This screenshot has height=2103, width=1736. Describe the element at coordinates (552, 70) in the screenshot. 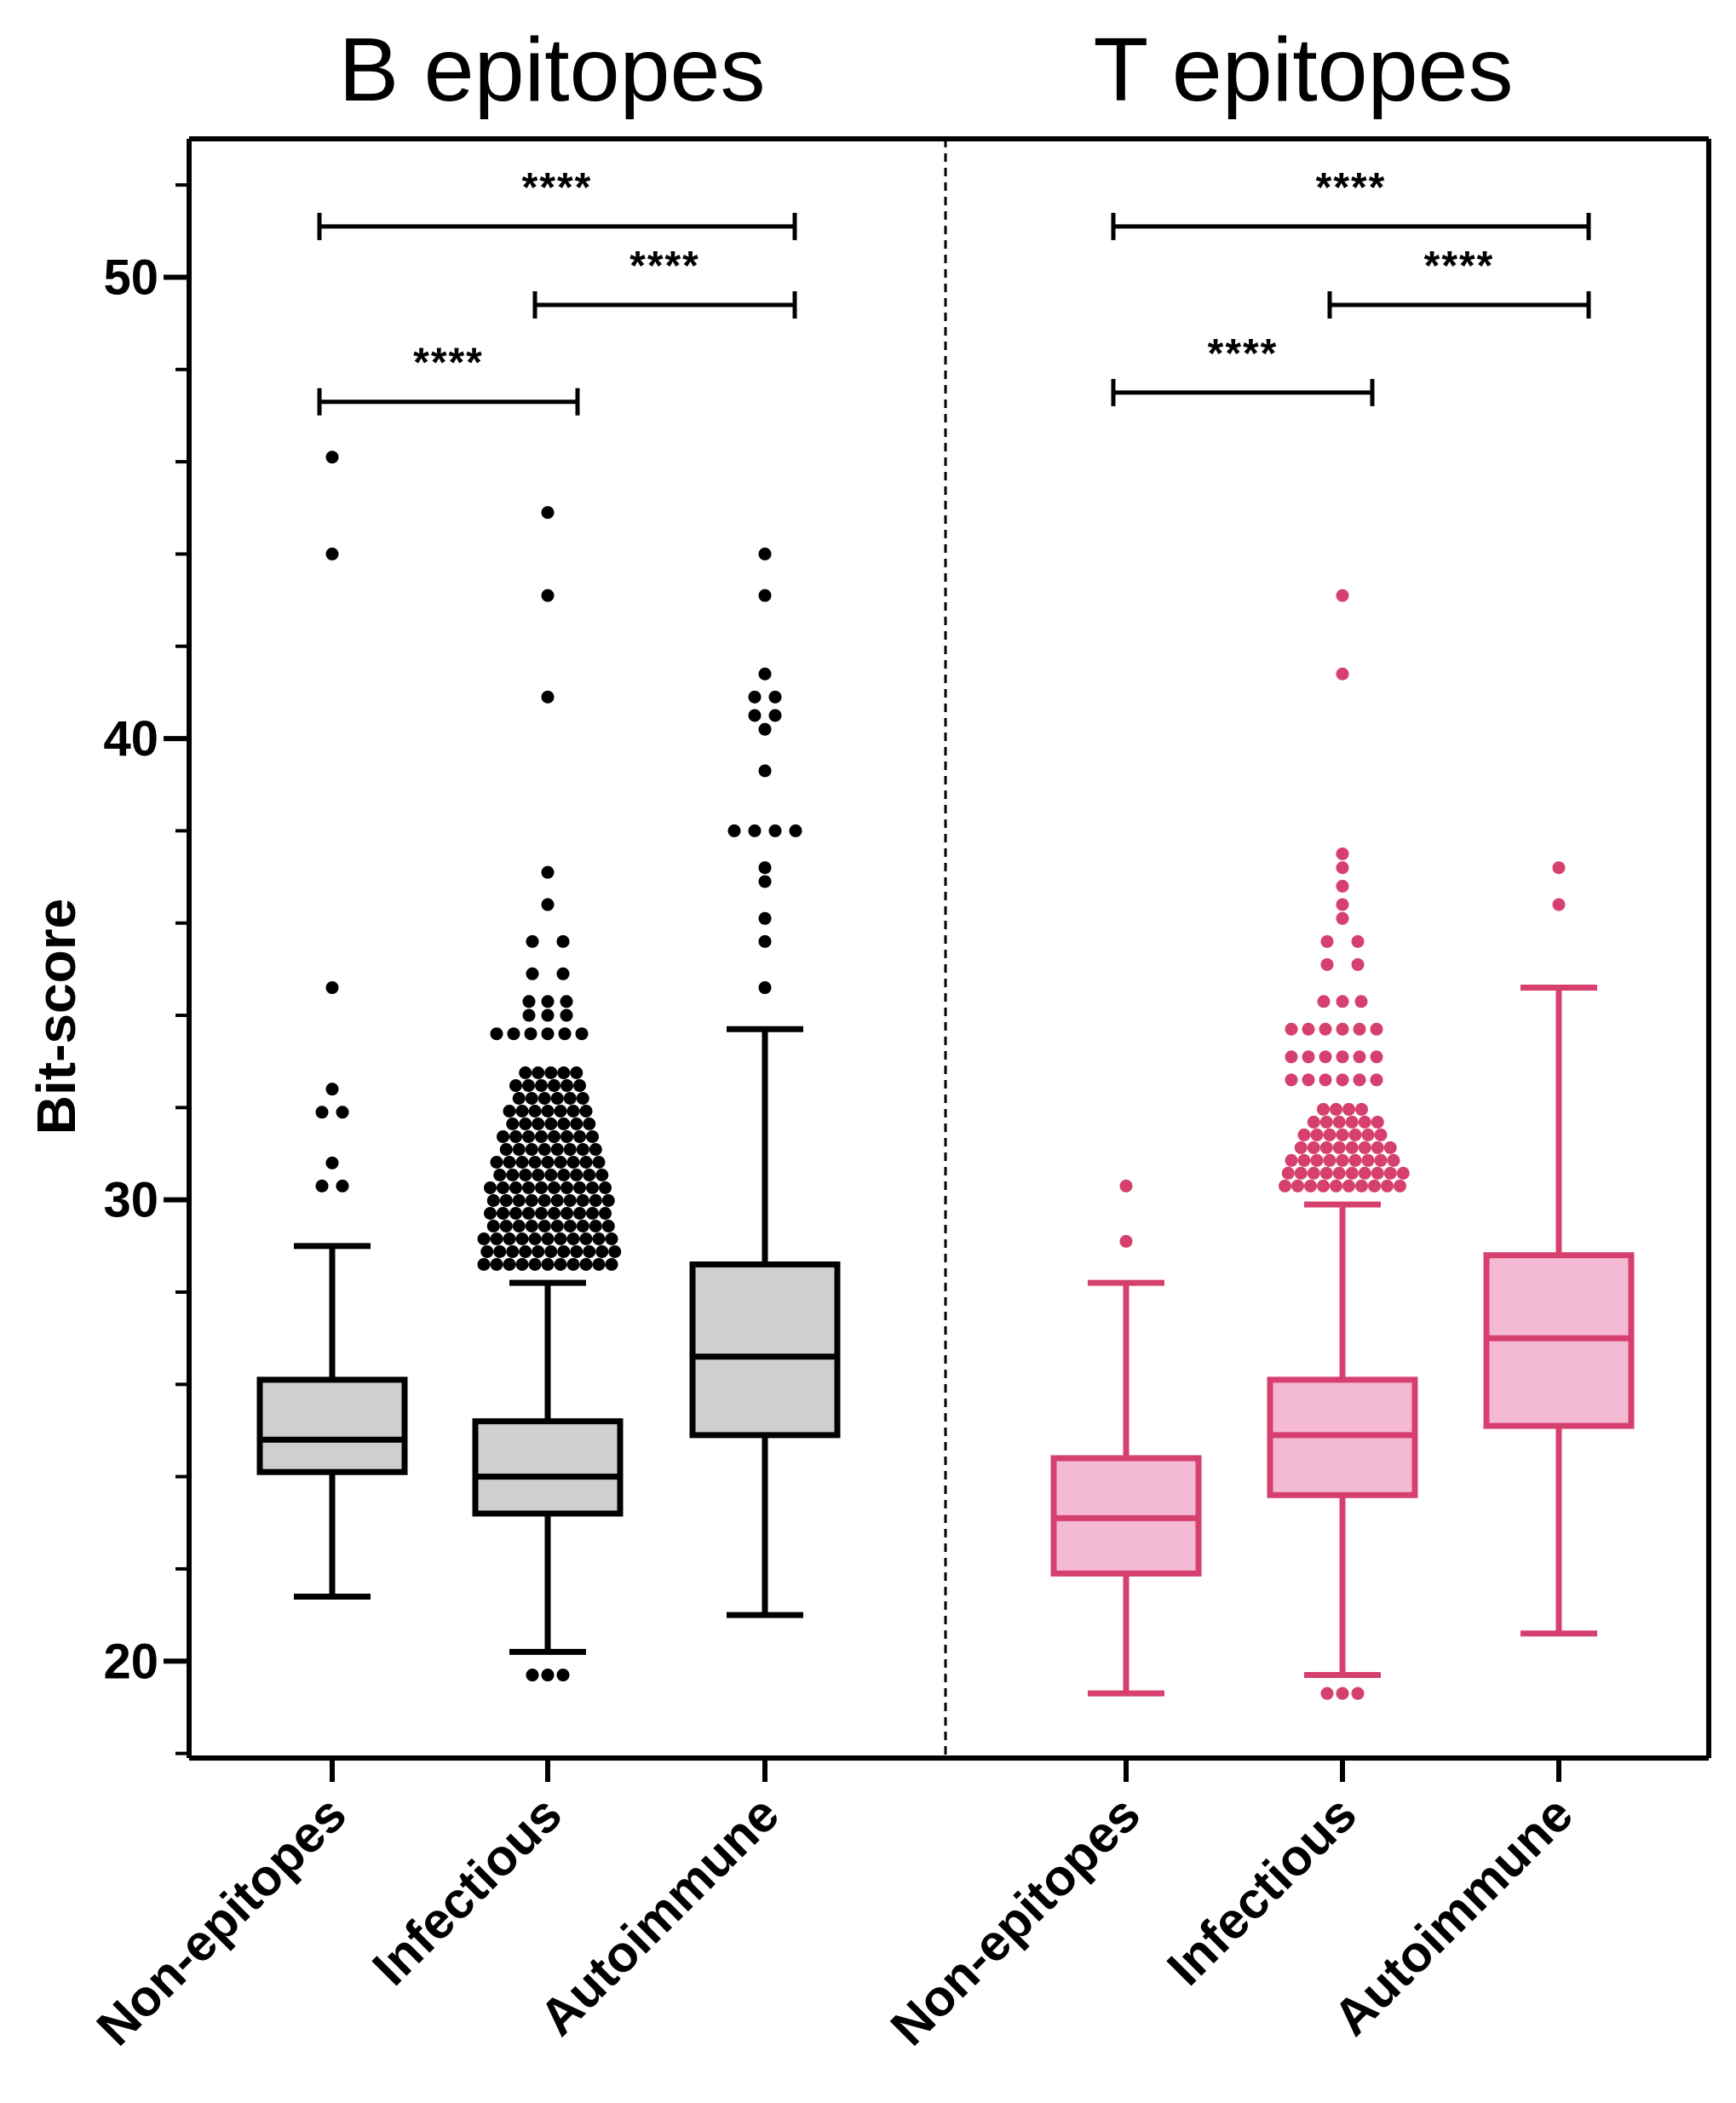

I see `panel-title: B epitopes` at that location.